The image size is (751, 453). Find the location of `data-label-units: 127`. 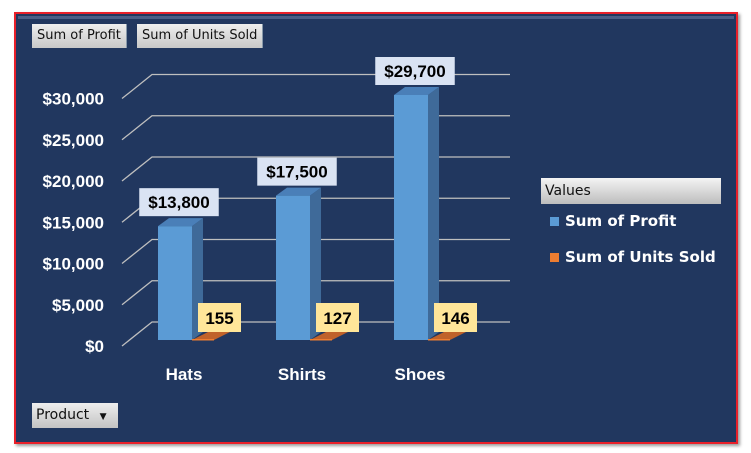

data-label-units: 127 is located at coordinates (337, 318).